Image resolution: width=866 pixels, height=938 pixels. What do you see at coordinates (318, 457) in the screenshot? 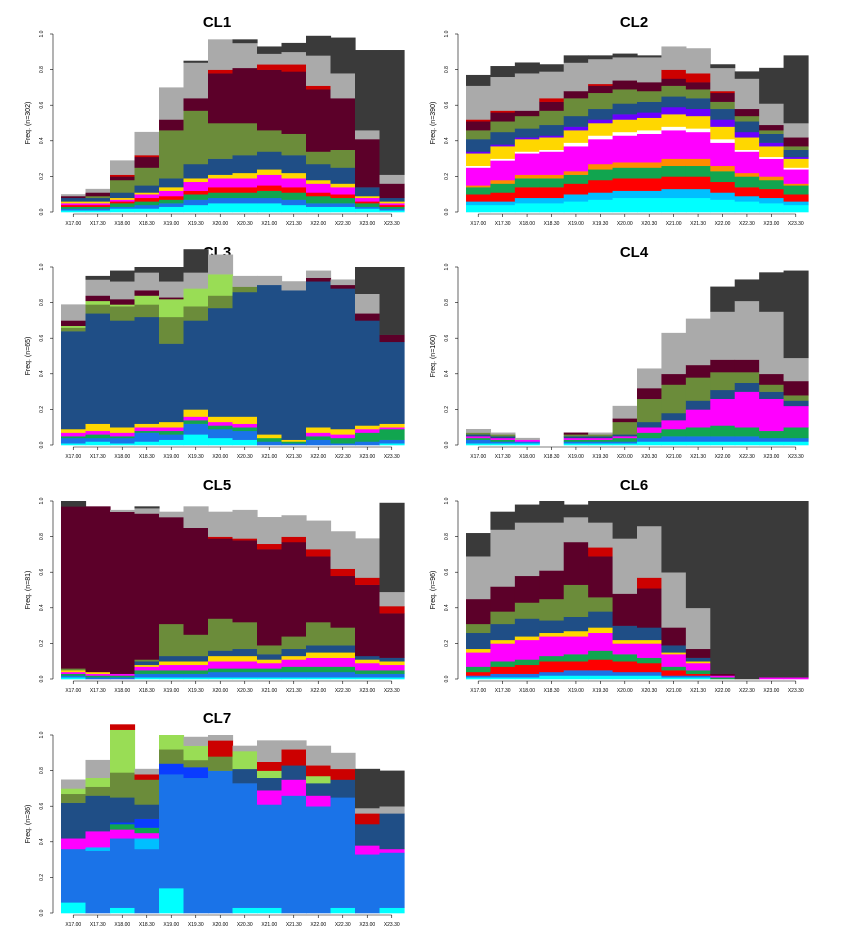
I see `x-tick-label: X22.00` at bounding box center [318, 457].